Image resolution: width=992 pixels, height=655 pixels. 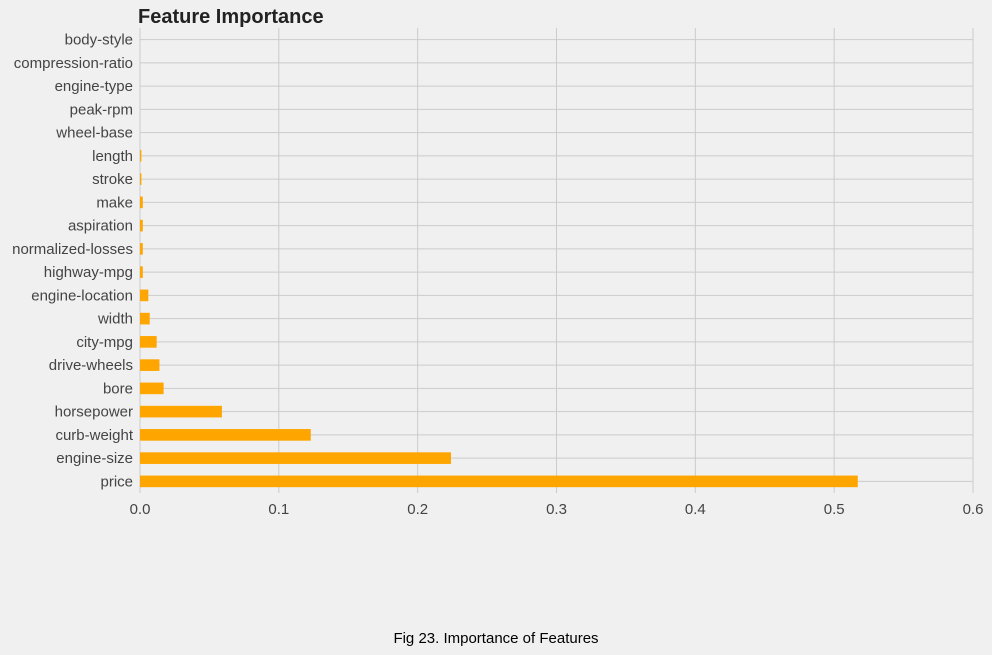 What do you see at coordinates (100, 226) in the screenshot?
I see `y-tick-label-aspiration: aspiration` at bounding box center [100, 226].